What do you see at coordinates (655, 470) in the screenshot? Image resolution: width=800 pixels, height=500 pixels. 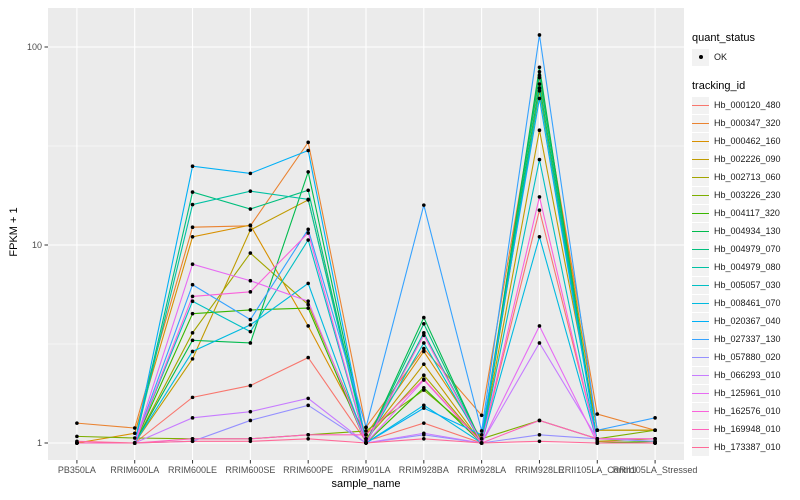 I see `x-tick-label: RRII105LA_Stressed` at bounding box center [655, 470].